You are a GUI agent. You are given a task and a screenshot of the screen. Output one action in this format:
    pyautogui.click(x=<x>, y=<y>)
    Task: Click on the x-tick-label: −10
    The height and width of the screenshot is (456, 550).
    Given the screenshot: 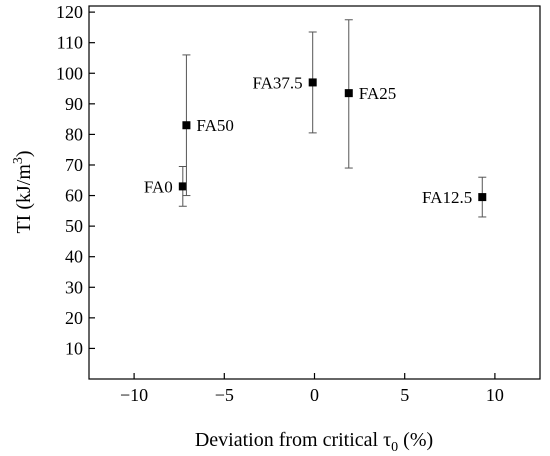 What is the action you would take?
    pyautogui.click(x=134, y=395)
    